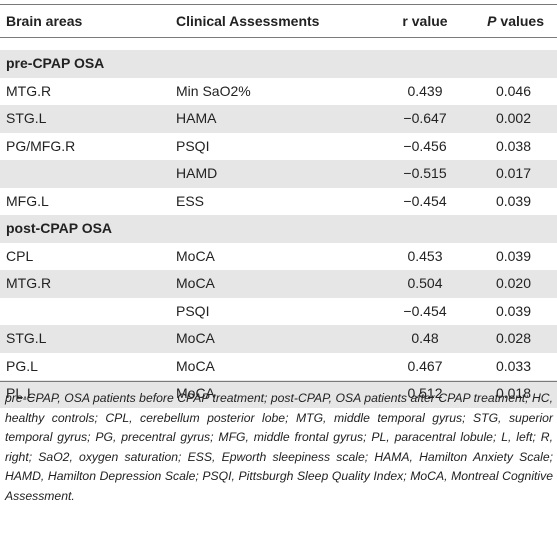 This screenshot has height=533, width=557. I want to click on cell-brain-area: pre-CPAP OSA, so click(55, 63).